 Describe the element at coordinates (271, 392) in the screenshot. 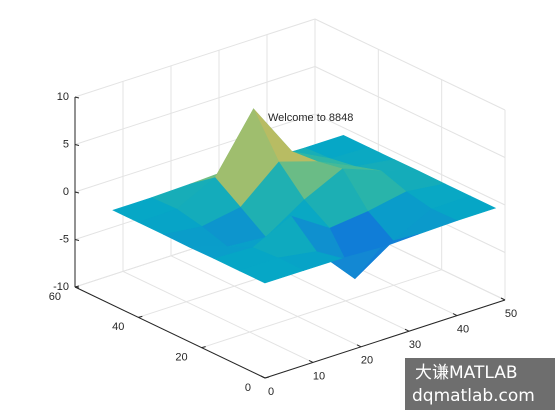

I see `x-tick-label: 0` at that location.